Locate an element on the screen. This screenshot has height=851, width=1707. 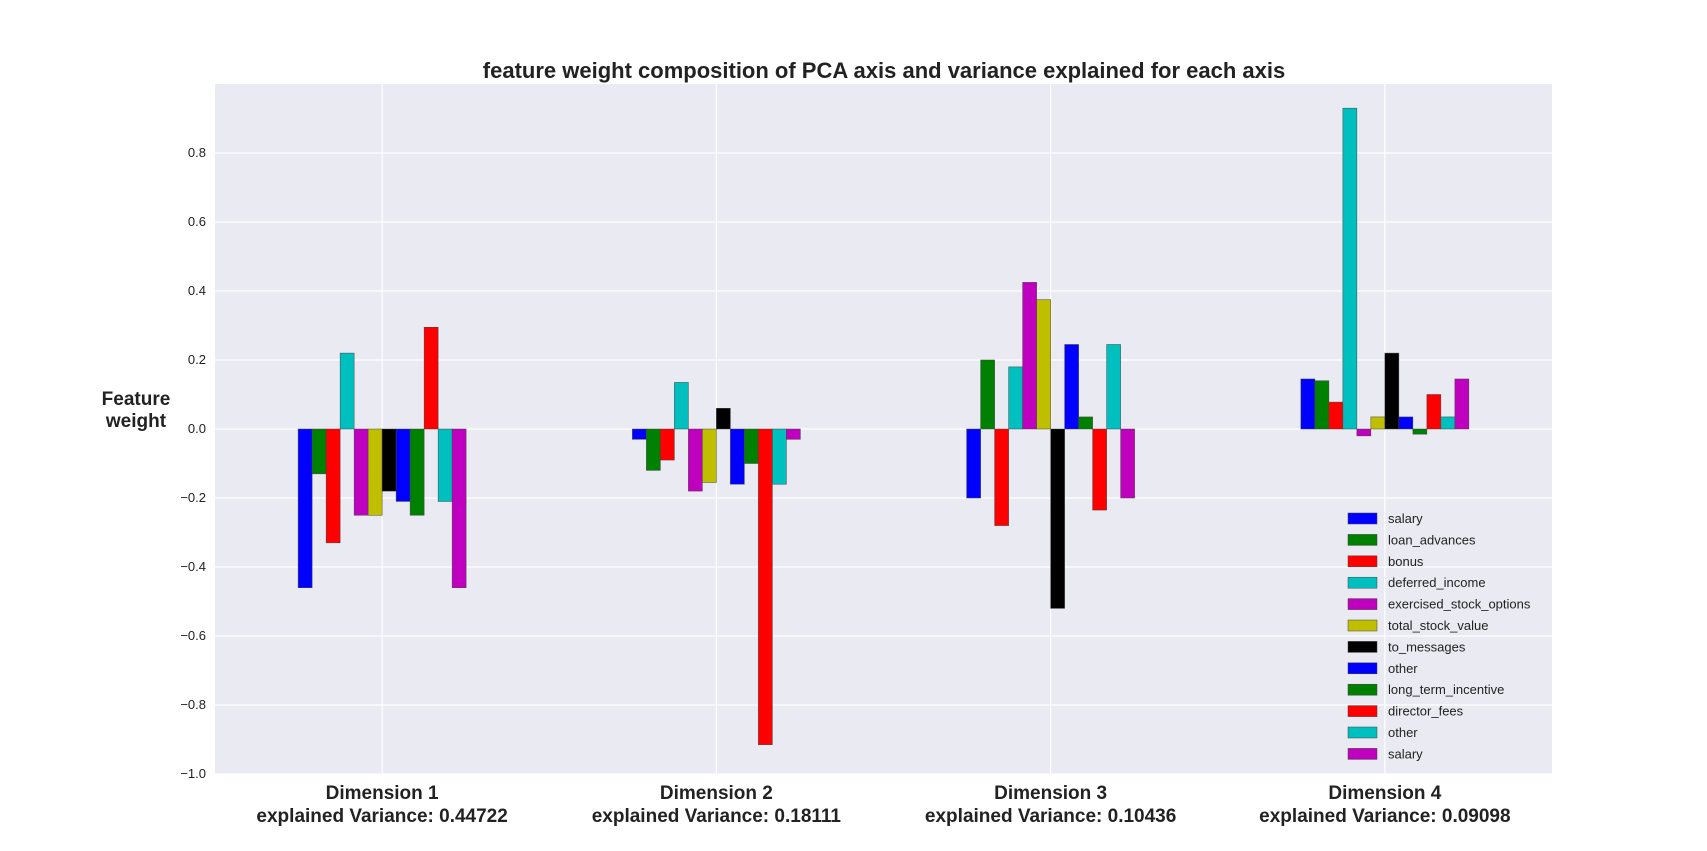
legend-swatch-long_term_incentive is located at coordinates (1362, 689).